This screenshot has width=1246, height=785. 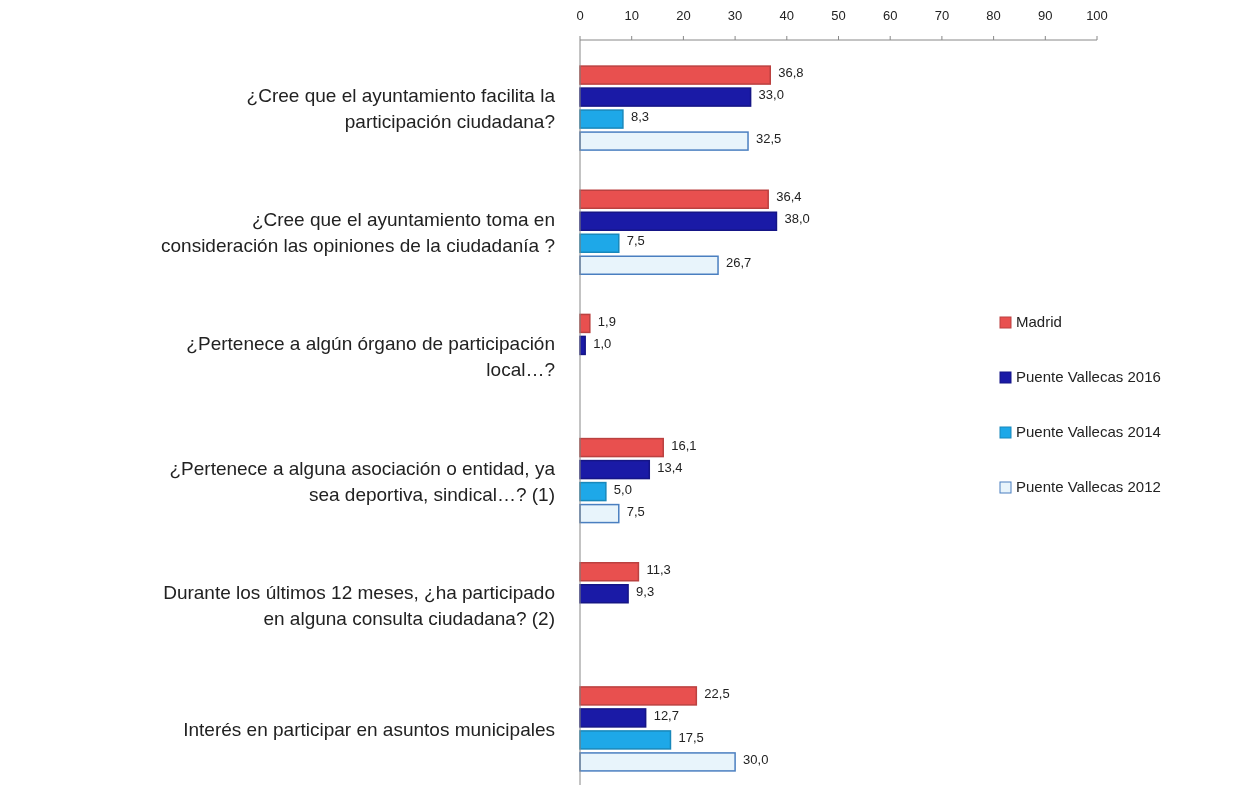 What do you see at coordinates (658, 569) in the screenshot?
I see `data-label: 11,3` at bounding box center [658, 569].